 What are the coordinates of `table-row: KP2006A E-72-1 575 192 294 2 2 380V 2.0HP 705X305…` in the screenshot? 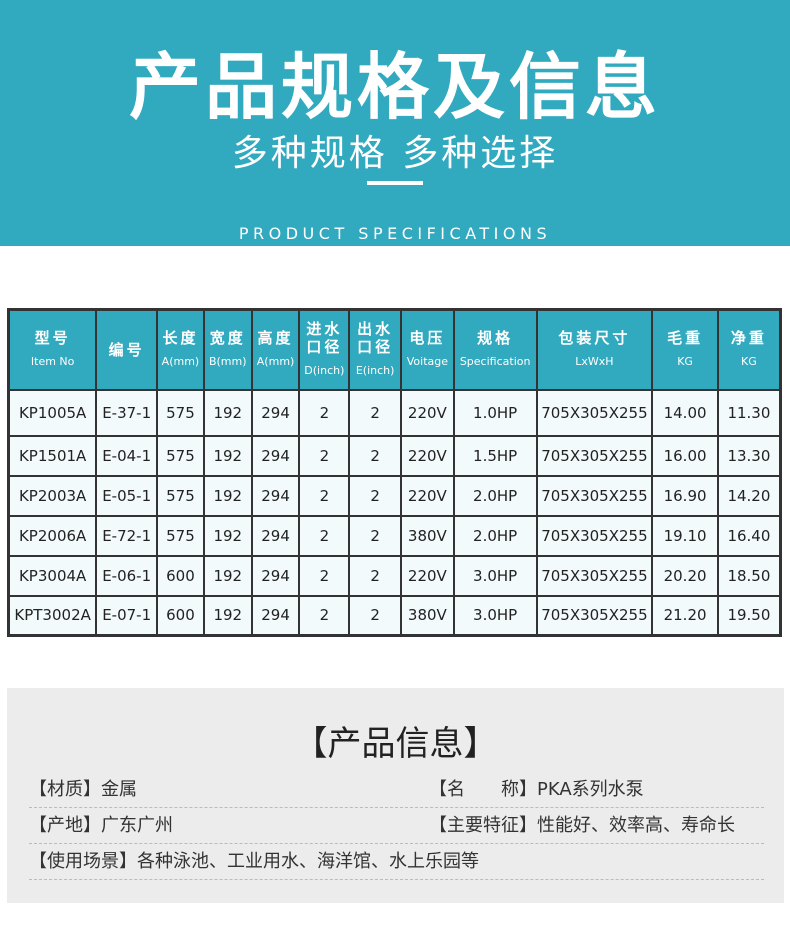 It's located at (394, 535).